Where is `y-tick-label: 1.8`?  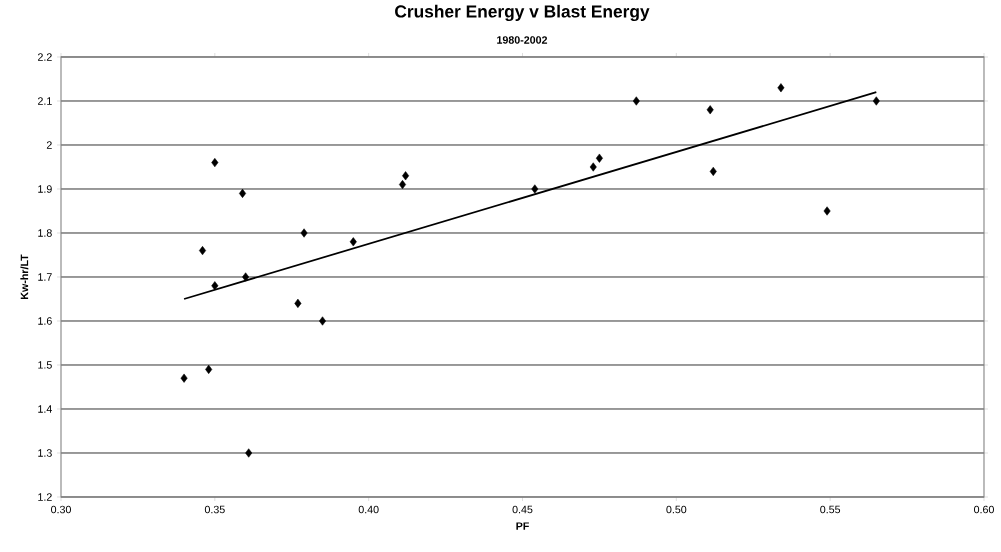
y-tick-label: 1.8 is located at coordinates (45, 233).